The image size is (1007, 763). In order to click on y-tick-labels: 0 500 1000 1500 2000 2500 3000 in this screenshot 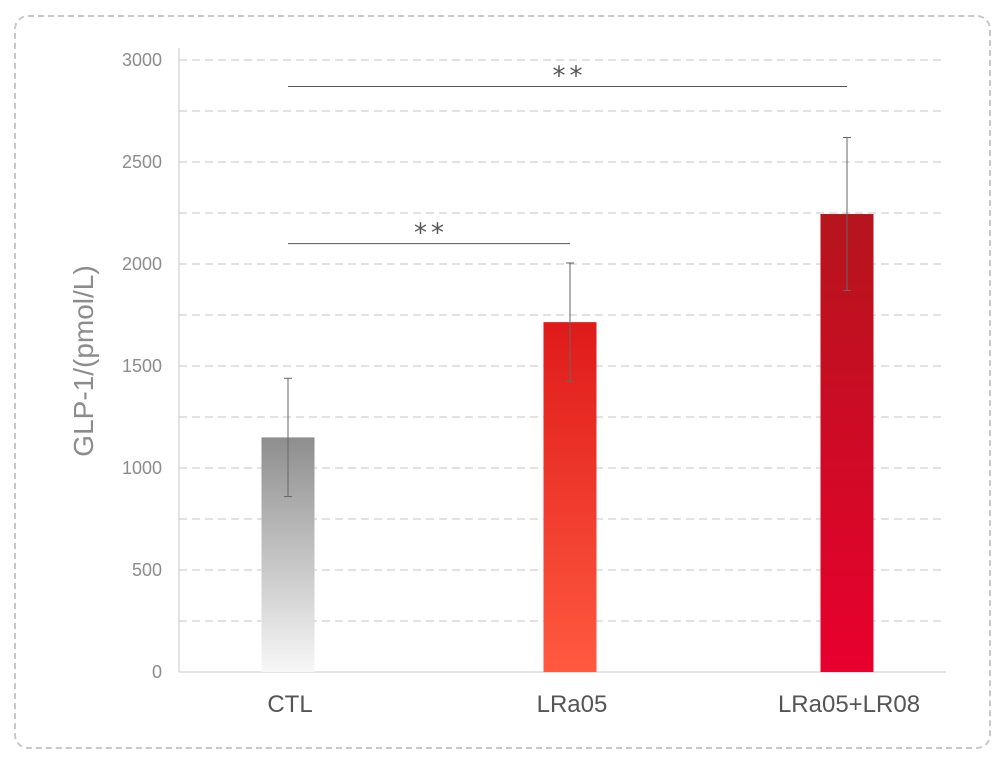, I will do `click(142, 366)`.